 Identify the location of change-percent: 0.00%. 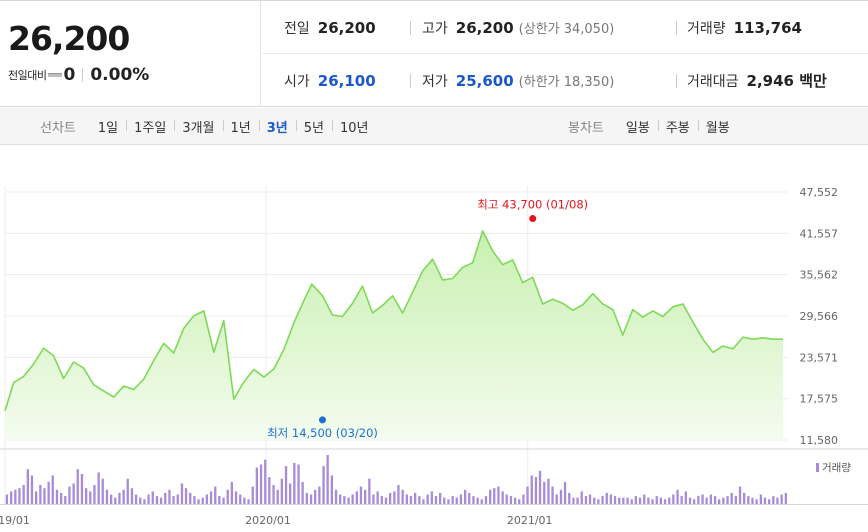
(120, 75).